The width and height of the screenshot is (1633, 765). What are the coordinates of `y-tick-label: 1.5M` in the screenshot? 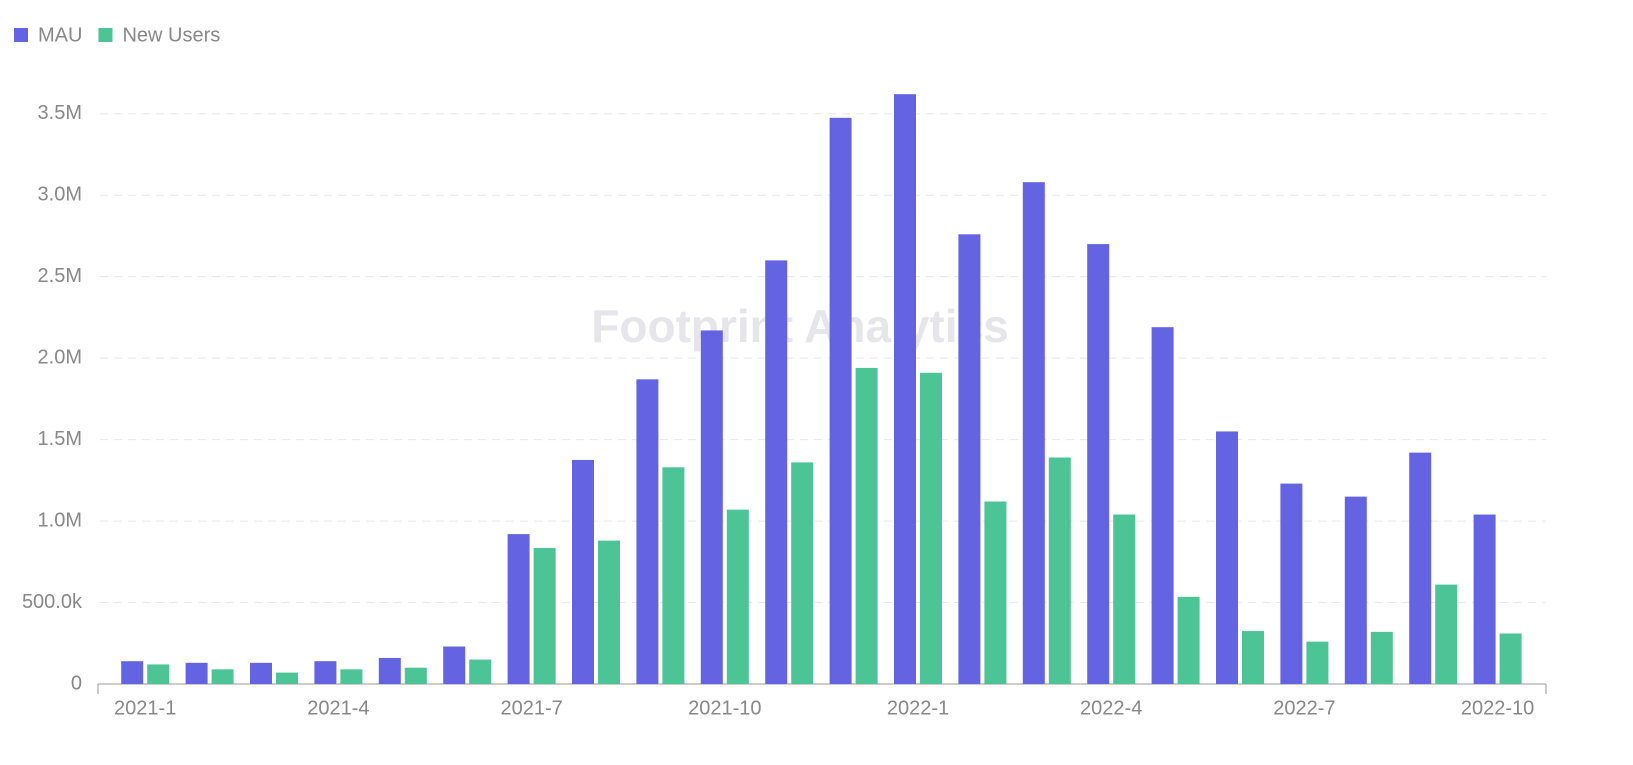 It's located at (60, 439).